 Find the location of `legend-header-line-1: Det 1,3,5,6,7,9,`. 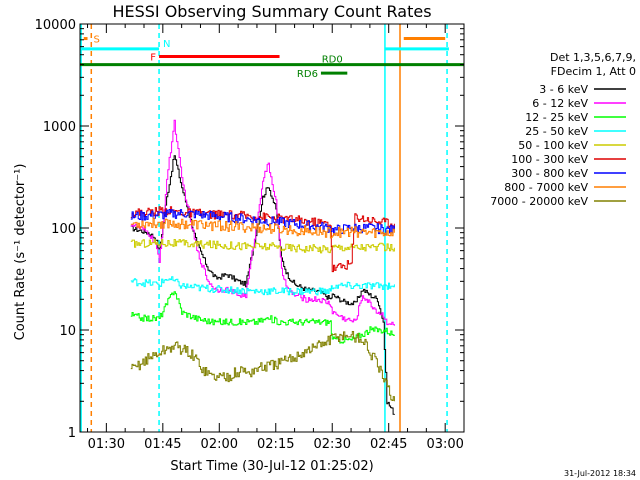

legend-header-line-1: Det 1,3,5,6,7,9, is located at coordinates (593, 57).